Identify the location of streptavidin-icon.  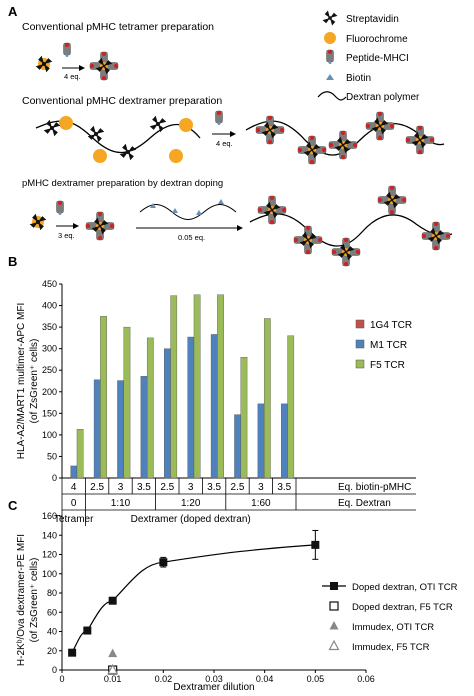
(330, 18).